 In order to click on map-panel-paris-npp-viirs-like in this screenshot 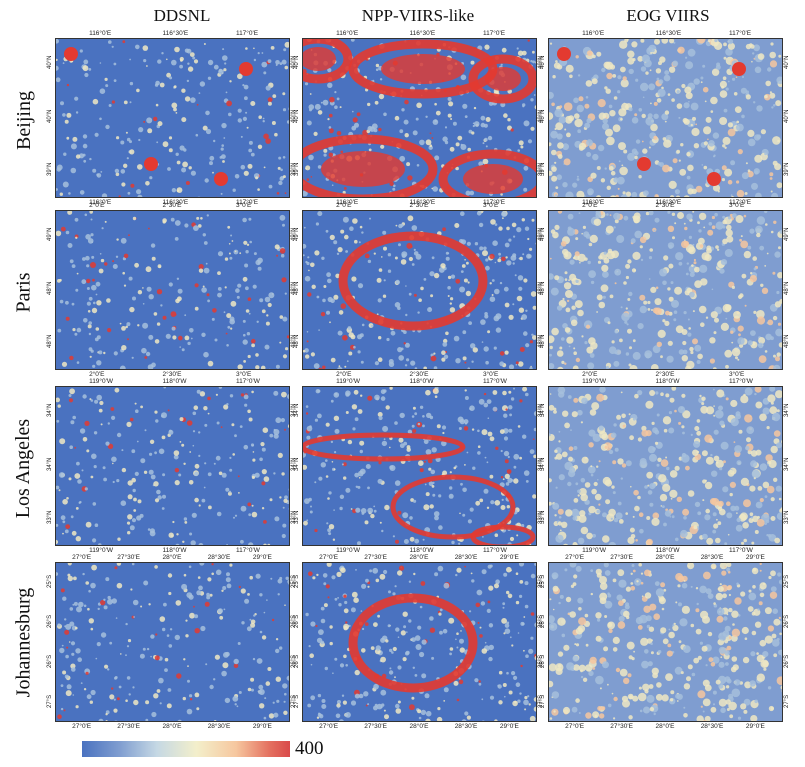, I will do `click(419, 290)`.